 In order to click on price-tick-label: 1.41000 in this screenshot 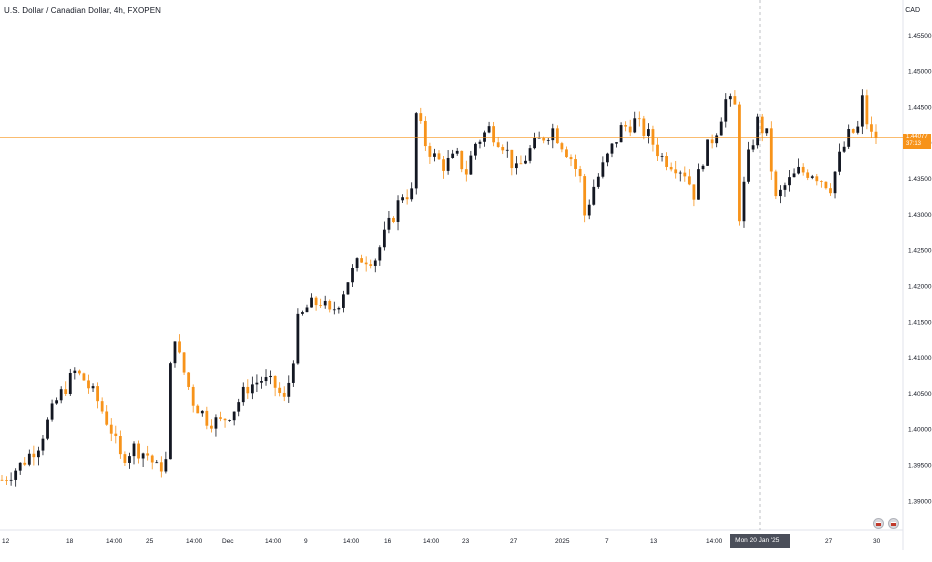, I will do `click(920, 358)`.